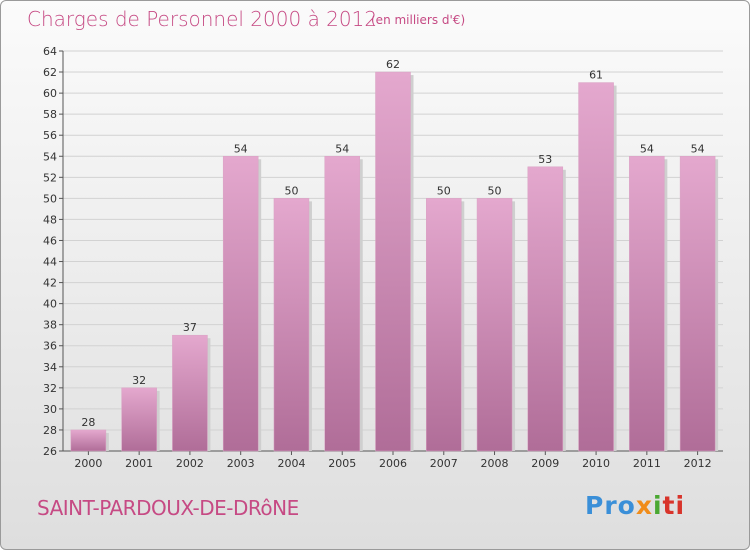  I want to click on y-tick-label: 56, so click(50, 135).